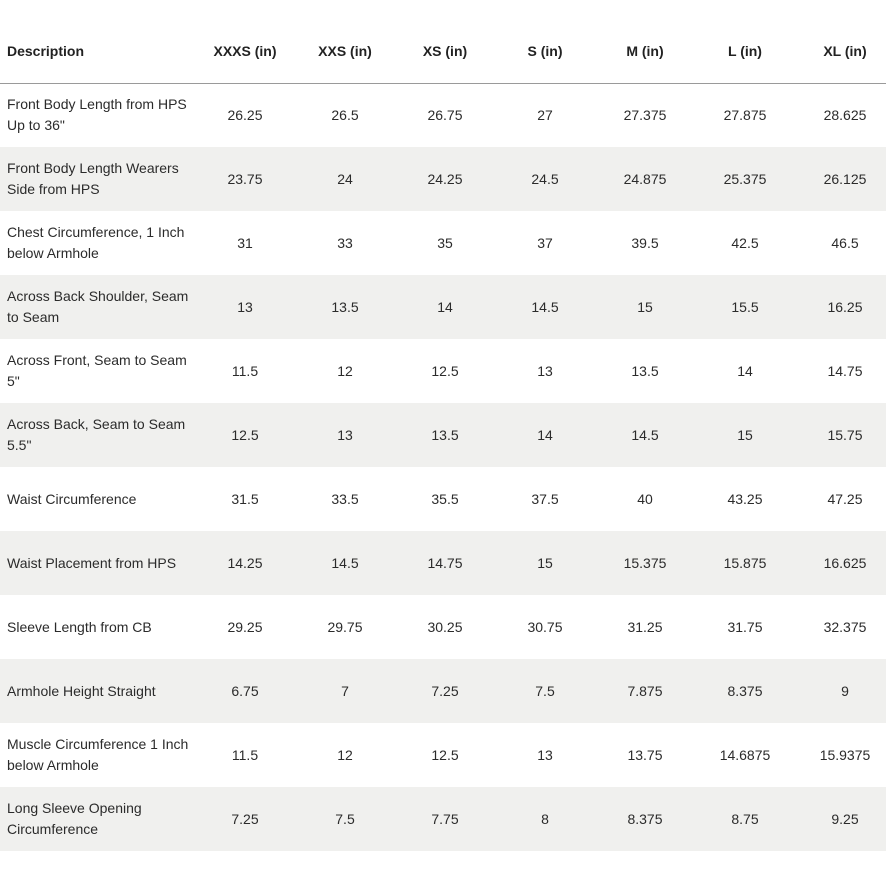  Describe the element at coordinates (545, 51) in the screenshot. I see `column-header-size: S (in)` at that location.